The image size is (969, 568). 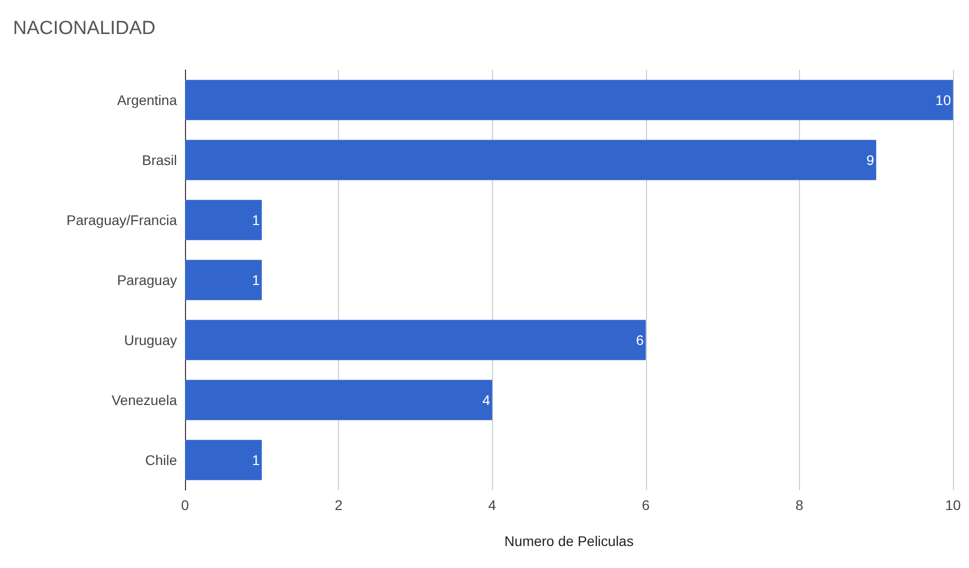 I want to click on x-tick-label: 10, so click(x=953, y=505).